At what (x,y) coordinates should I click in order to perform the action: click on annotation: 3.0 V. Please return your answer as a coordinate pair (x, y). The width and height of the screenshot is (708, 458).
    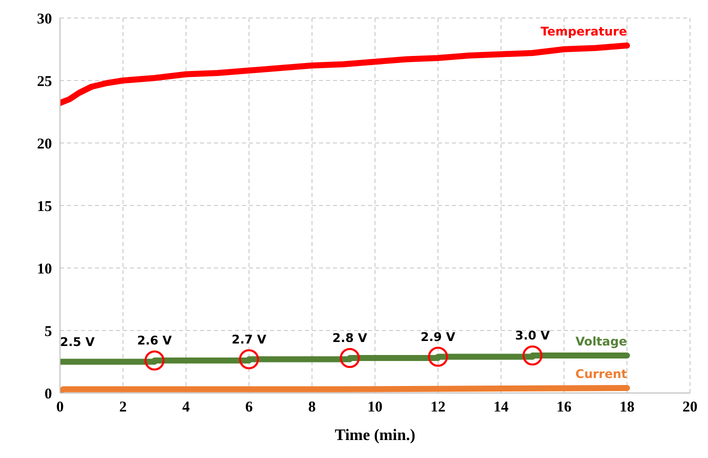
    Looking at the image, I should click on (533, 335).